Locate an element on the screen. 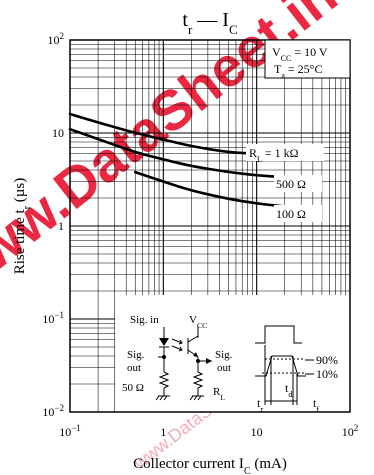  inset-sig-out-left-1: Sig. is located at coordinates (136, 355).